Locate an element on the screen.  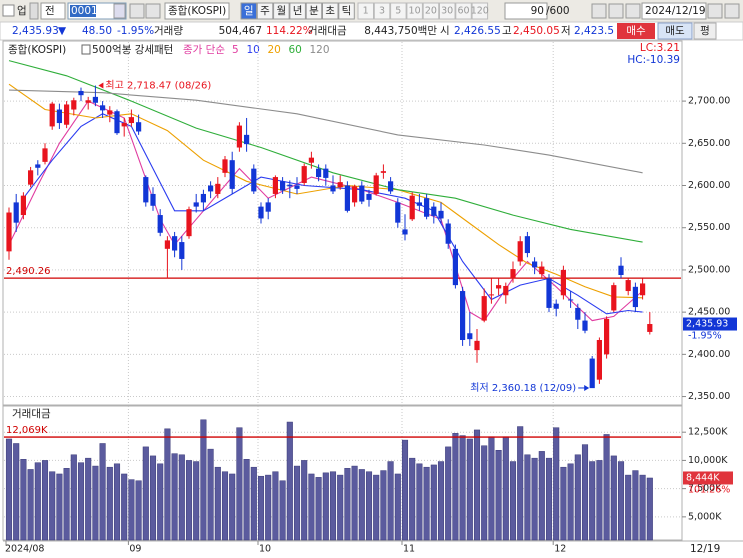
buy-label: 매수 is located at coordinates (636, 31).